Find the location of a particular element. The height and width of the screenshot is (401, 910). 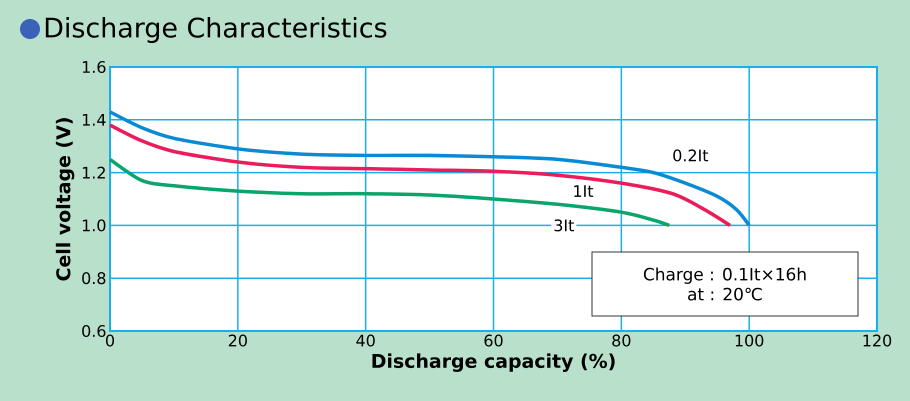

x-tick-label: 40 is located at coordinates (365, 340).